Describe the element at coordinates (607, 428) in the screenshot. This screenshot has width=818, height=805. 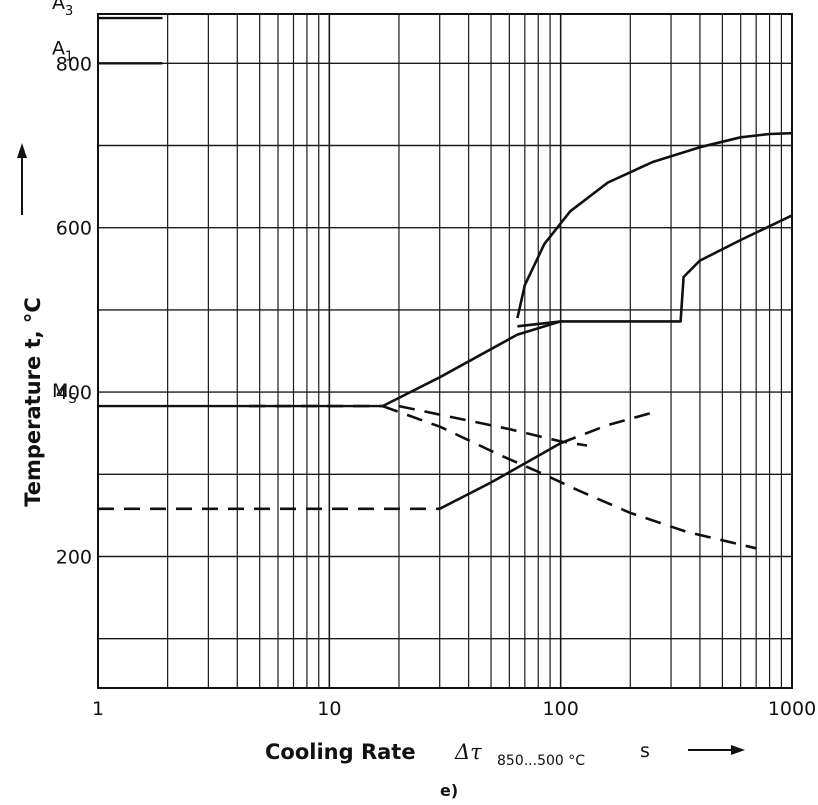
I see `curve-martensite-finish-dashed` at that location.